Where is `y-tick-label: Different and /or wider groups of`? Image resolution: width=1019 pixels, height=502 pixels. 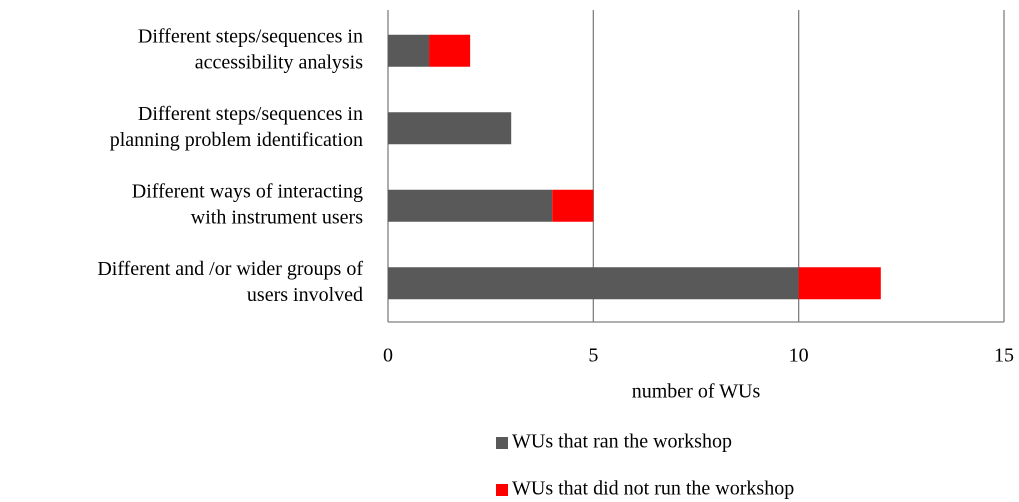 y-tick-label: Different and /or wider groups of is located at coordinates (230, 269).